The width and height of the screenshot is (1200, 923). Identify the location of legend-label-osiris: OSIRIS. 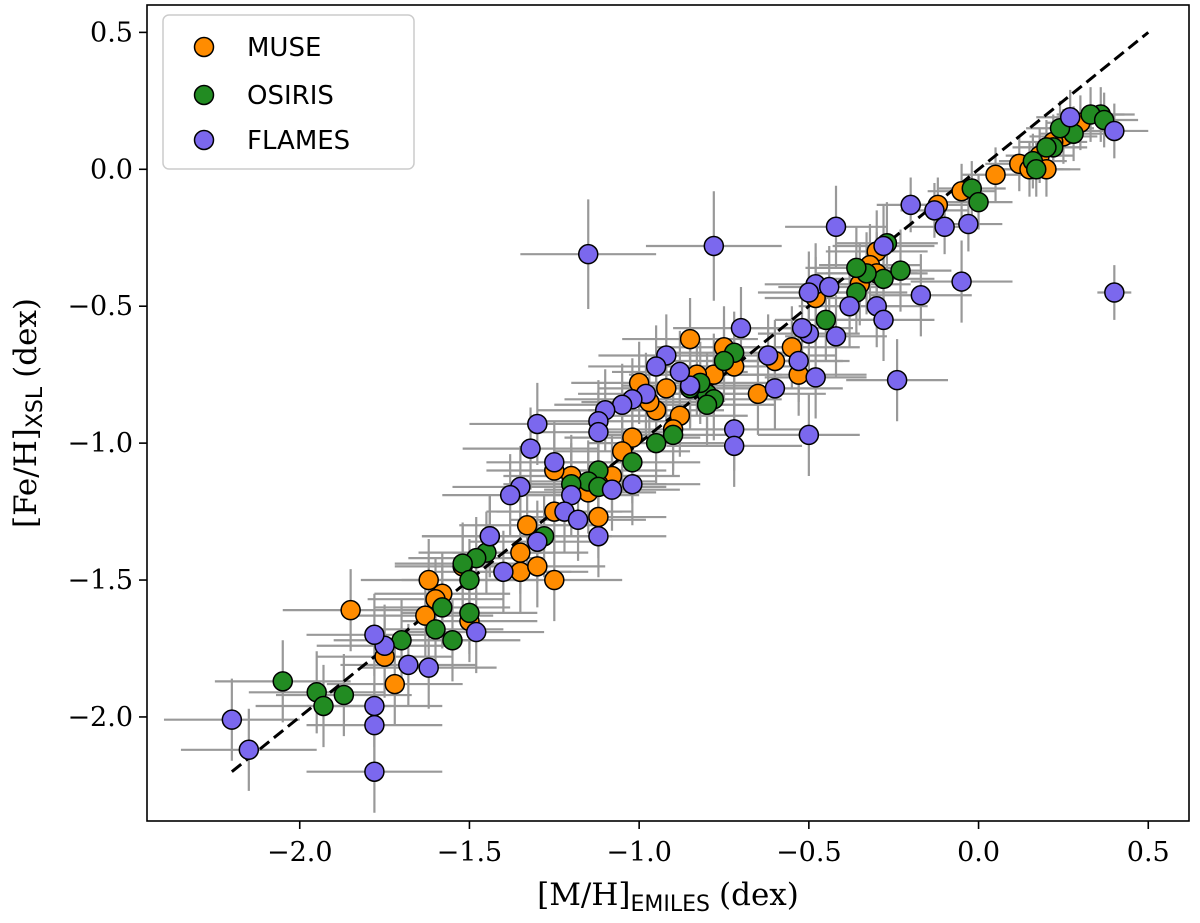
(290, 96).